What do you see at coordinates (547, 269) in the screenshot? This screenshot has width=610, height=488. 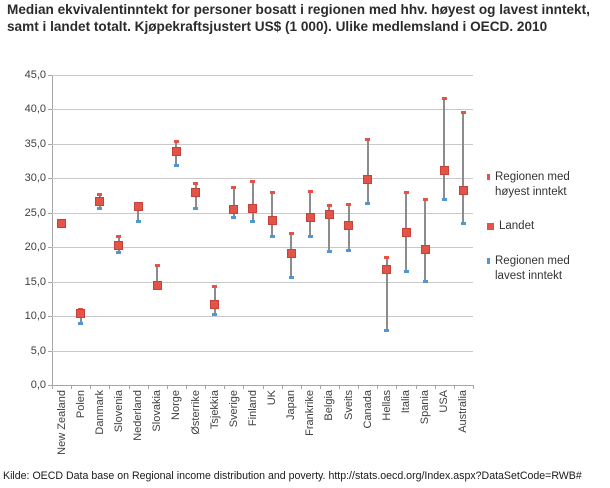 I see `legend-item-lowest-region: Regionen med lavest inntekt` at bounding box center [547, 269].